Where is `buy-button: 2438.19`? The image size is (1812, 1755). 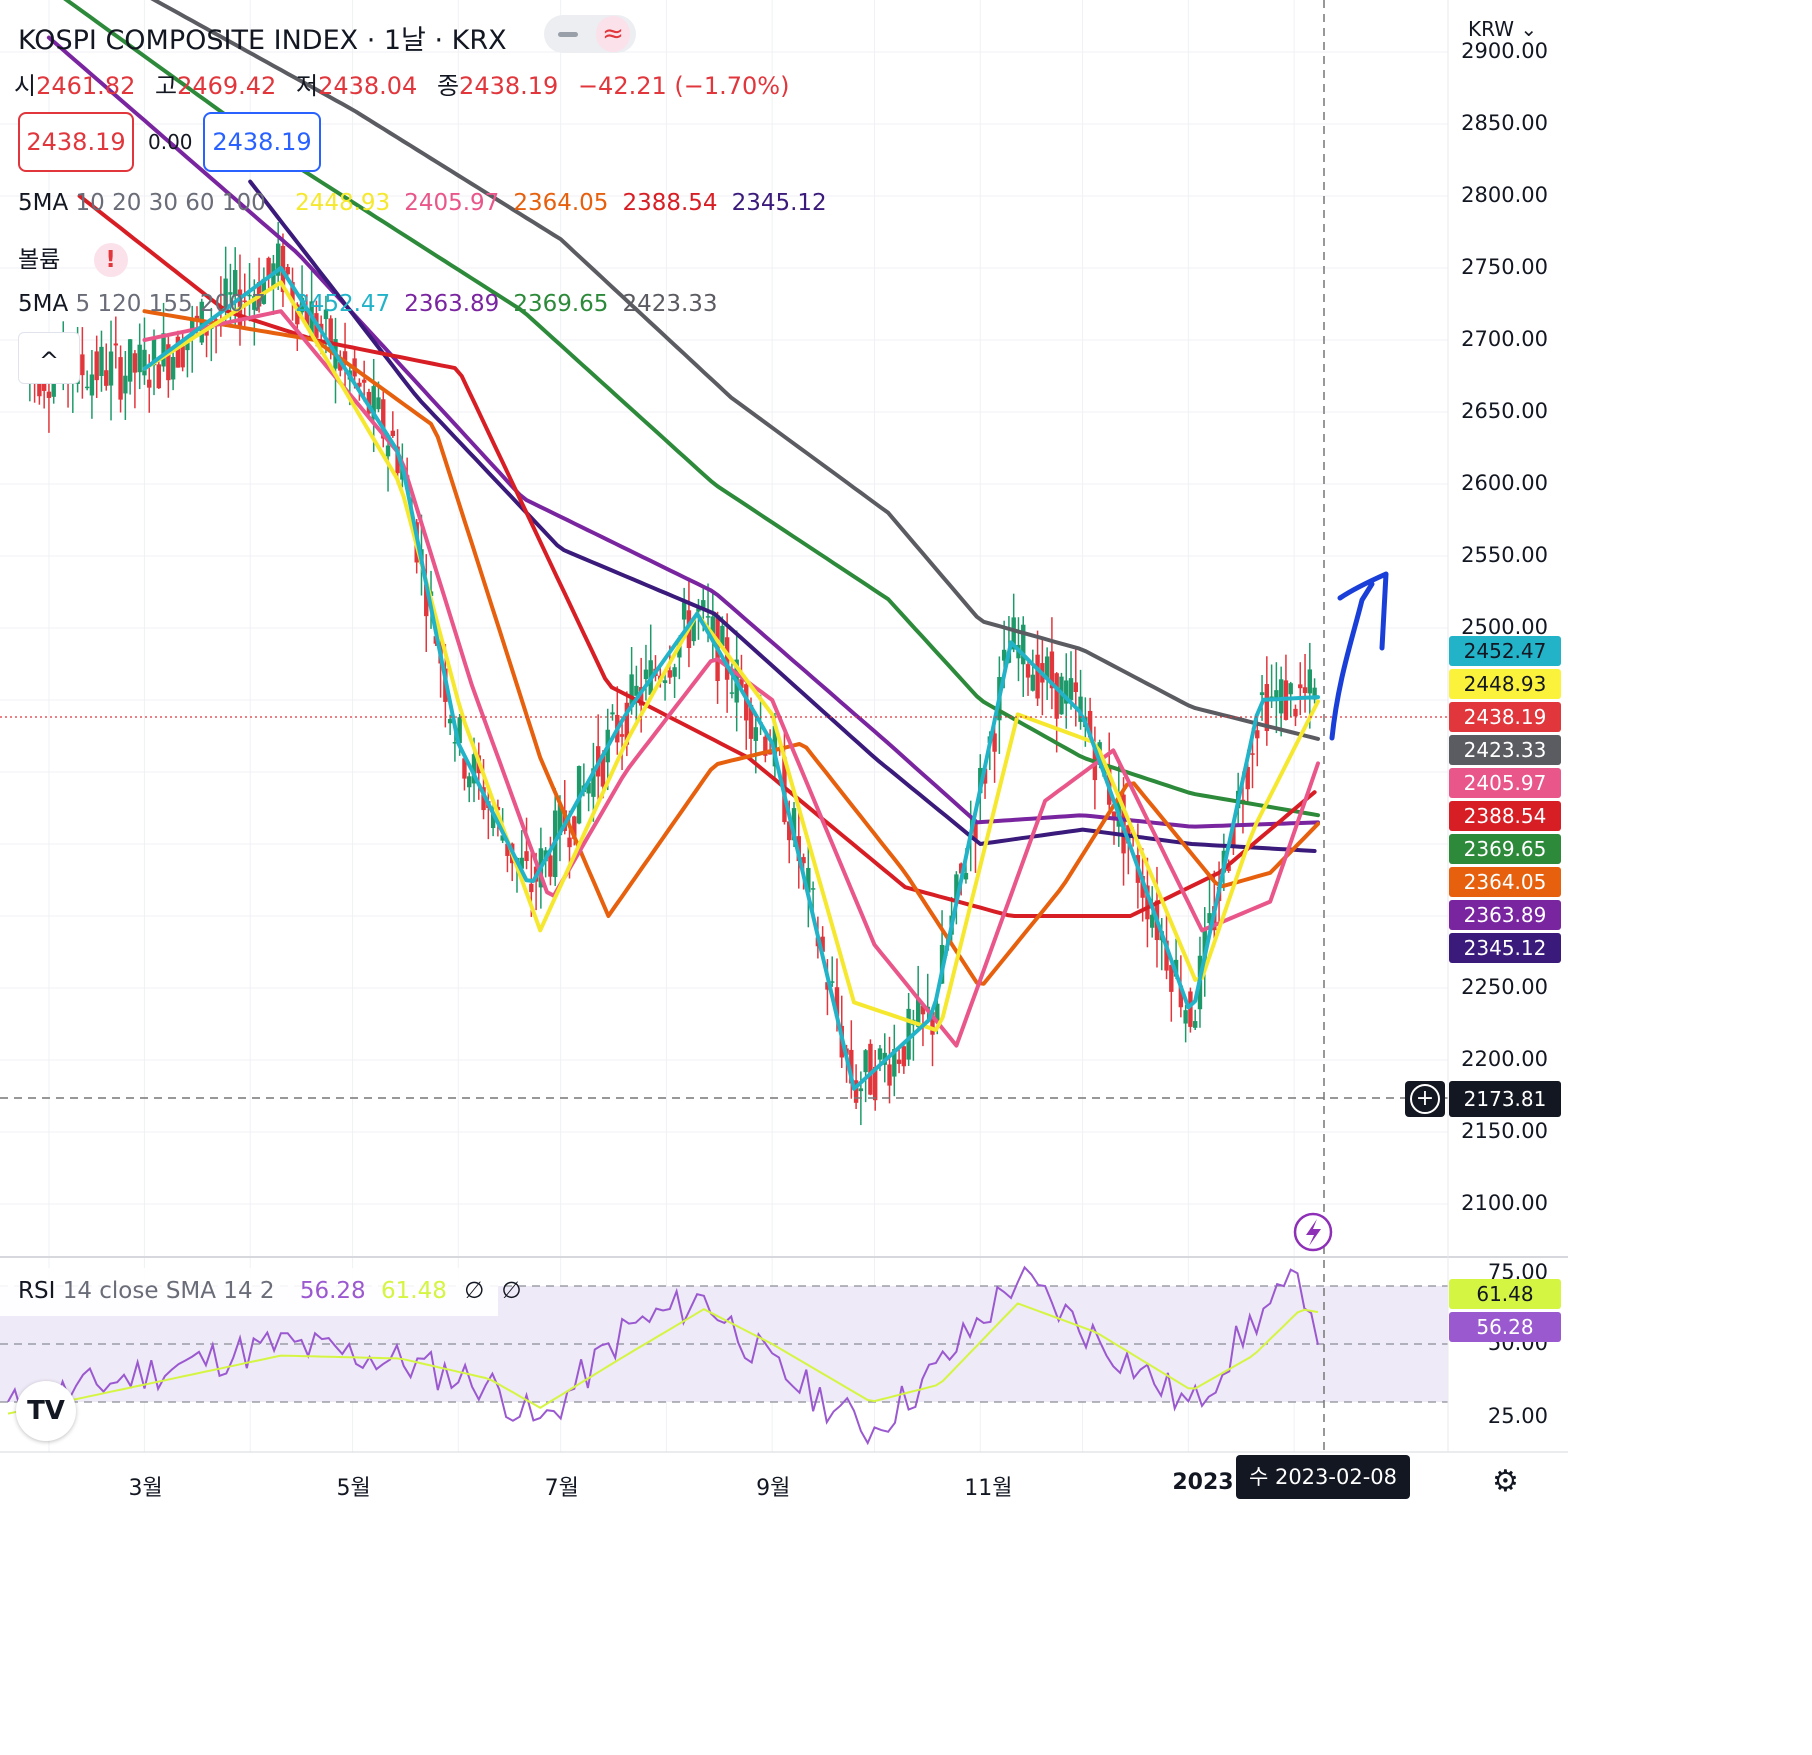 buy-button: 2438.19 is located at coordinates (262, 142).